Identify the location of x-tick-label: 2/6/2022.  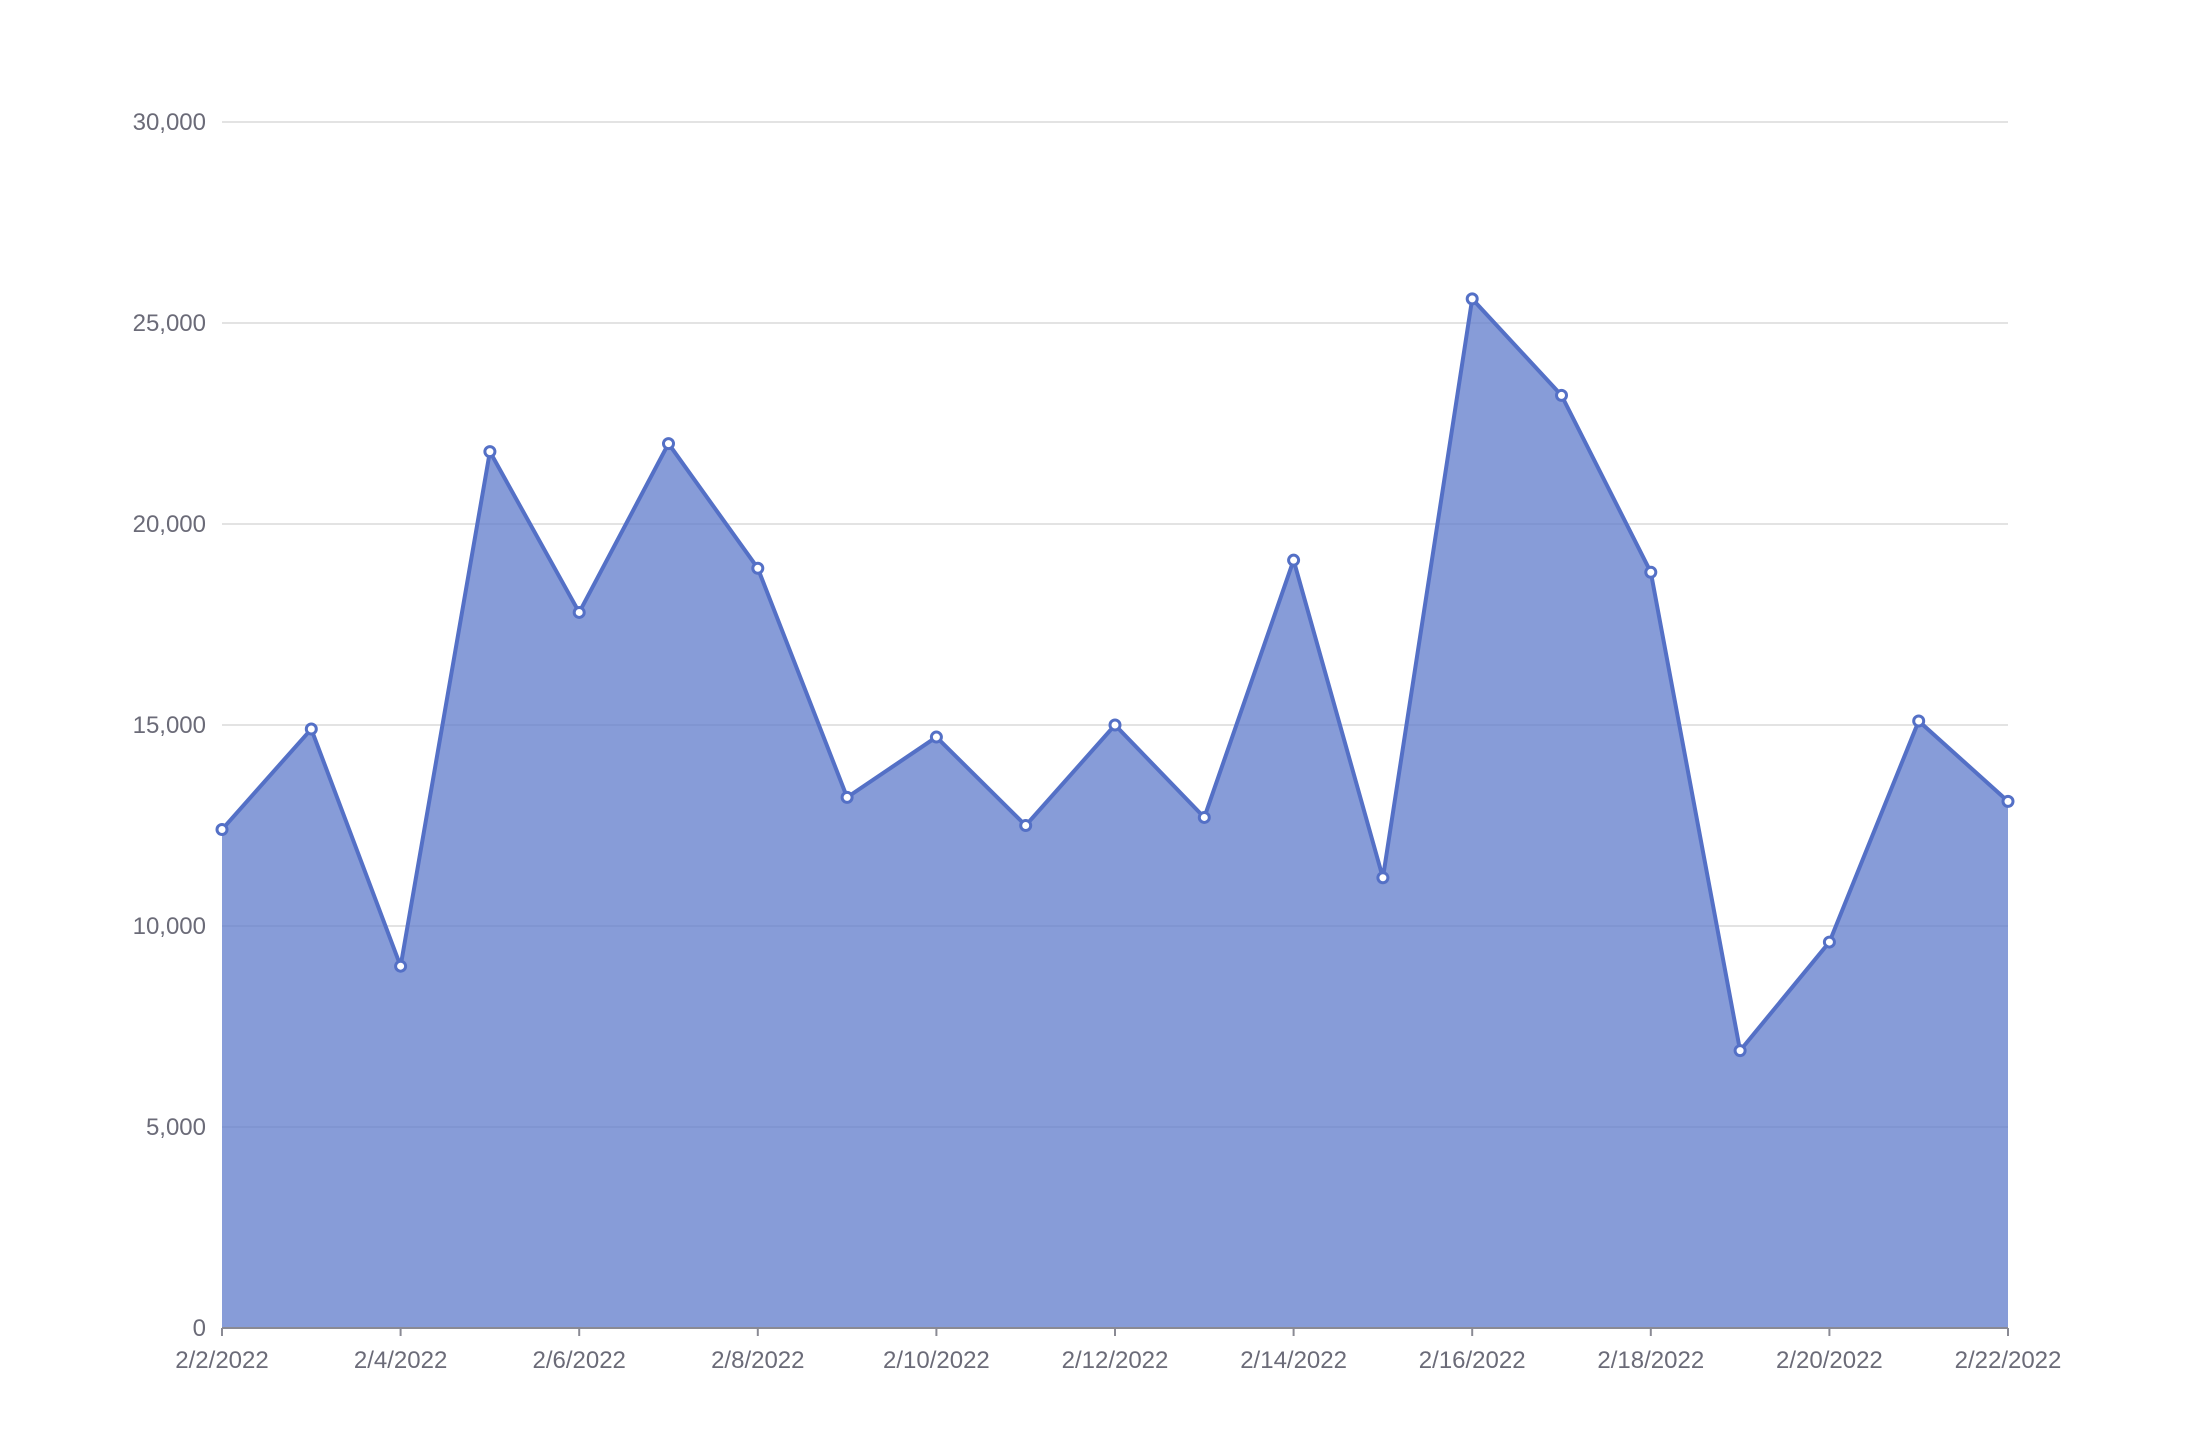
(578, 1360).